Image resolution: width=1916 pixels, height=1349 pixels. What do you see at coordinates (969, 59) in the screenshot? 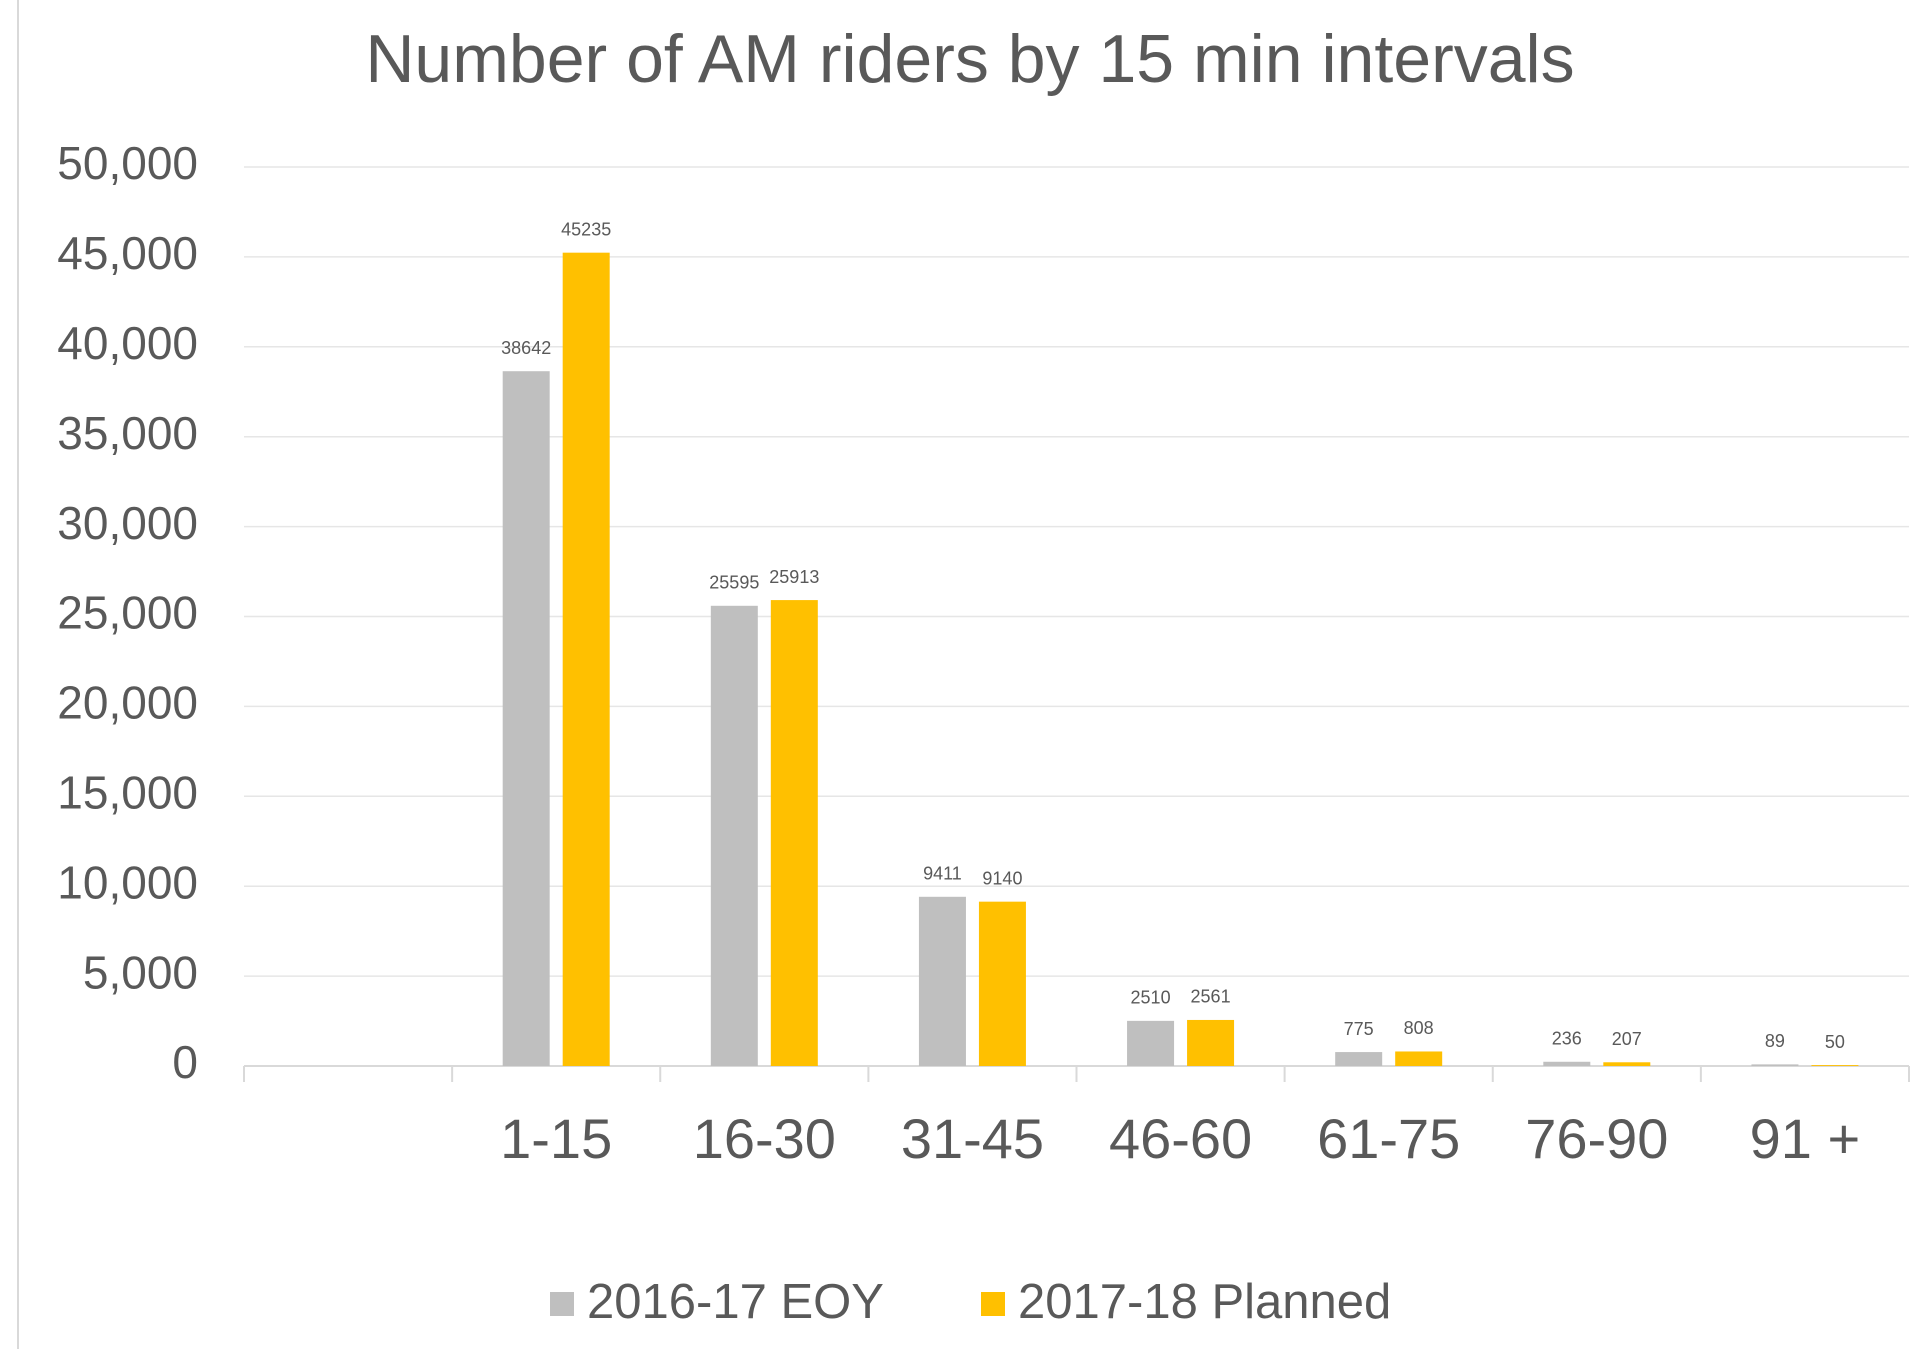
I see `chart-title: Number of AM riders by 15 min intervals` at bounding box center [969, 59].